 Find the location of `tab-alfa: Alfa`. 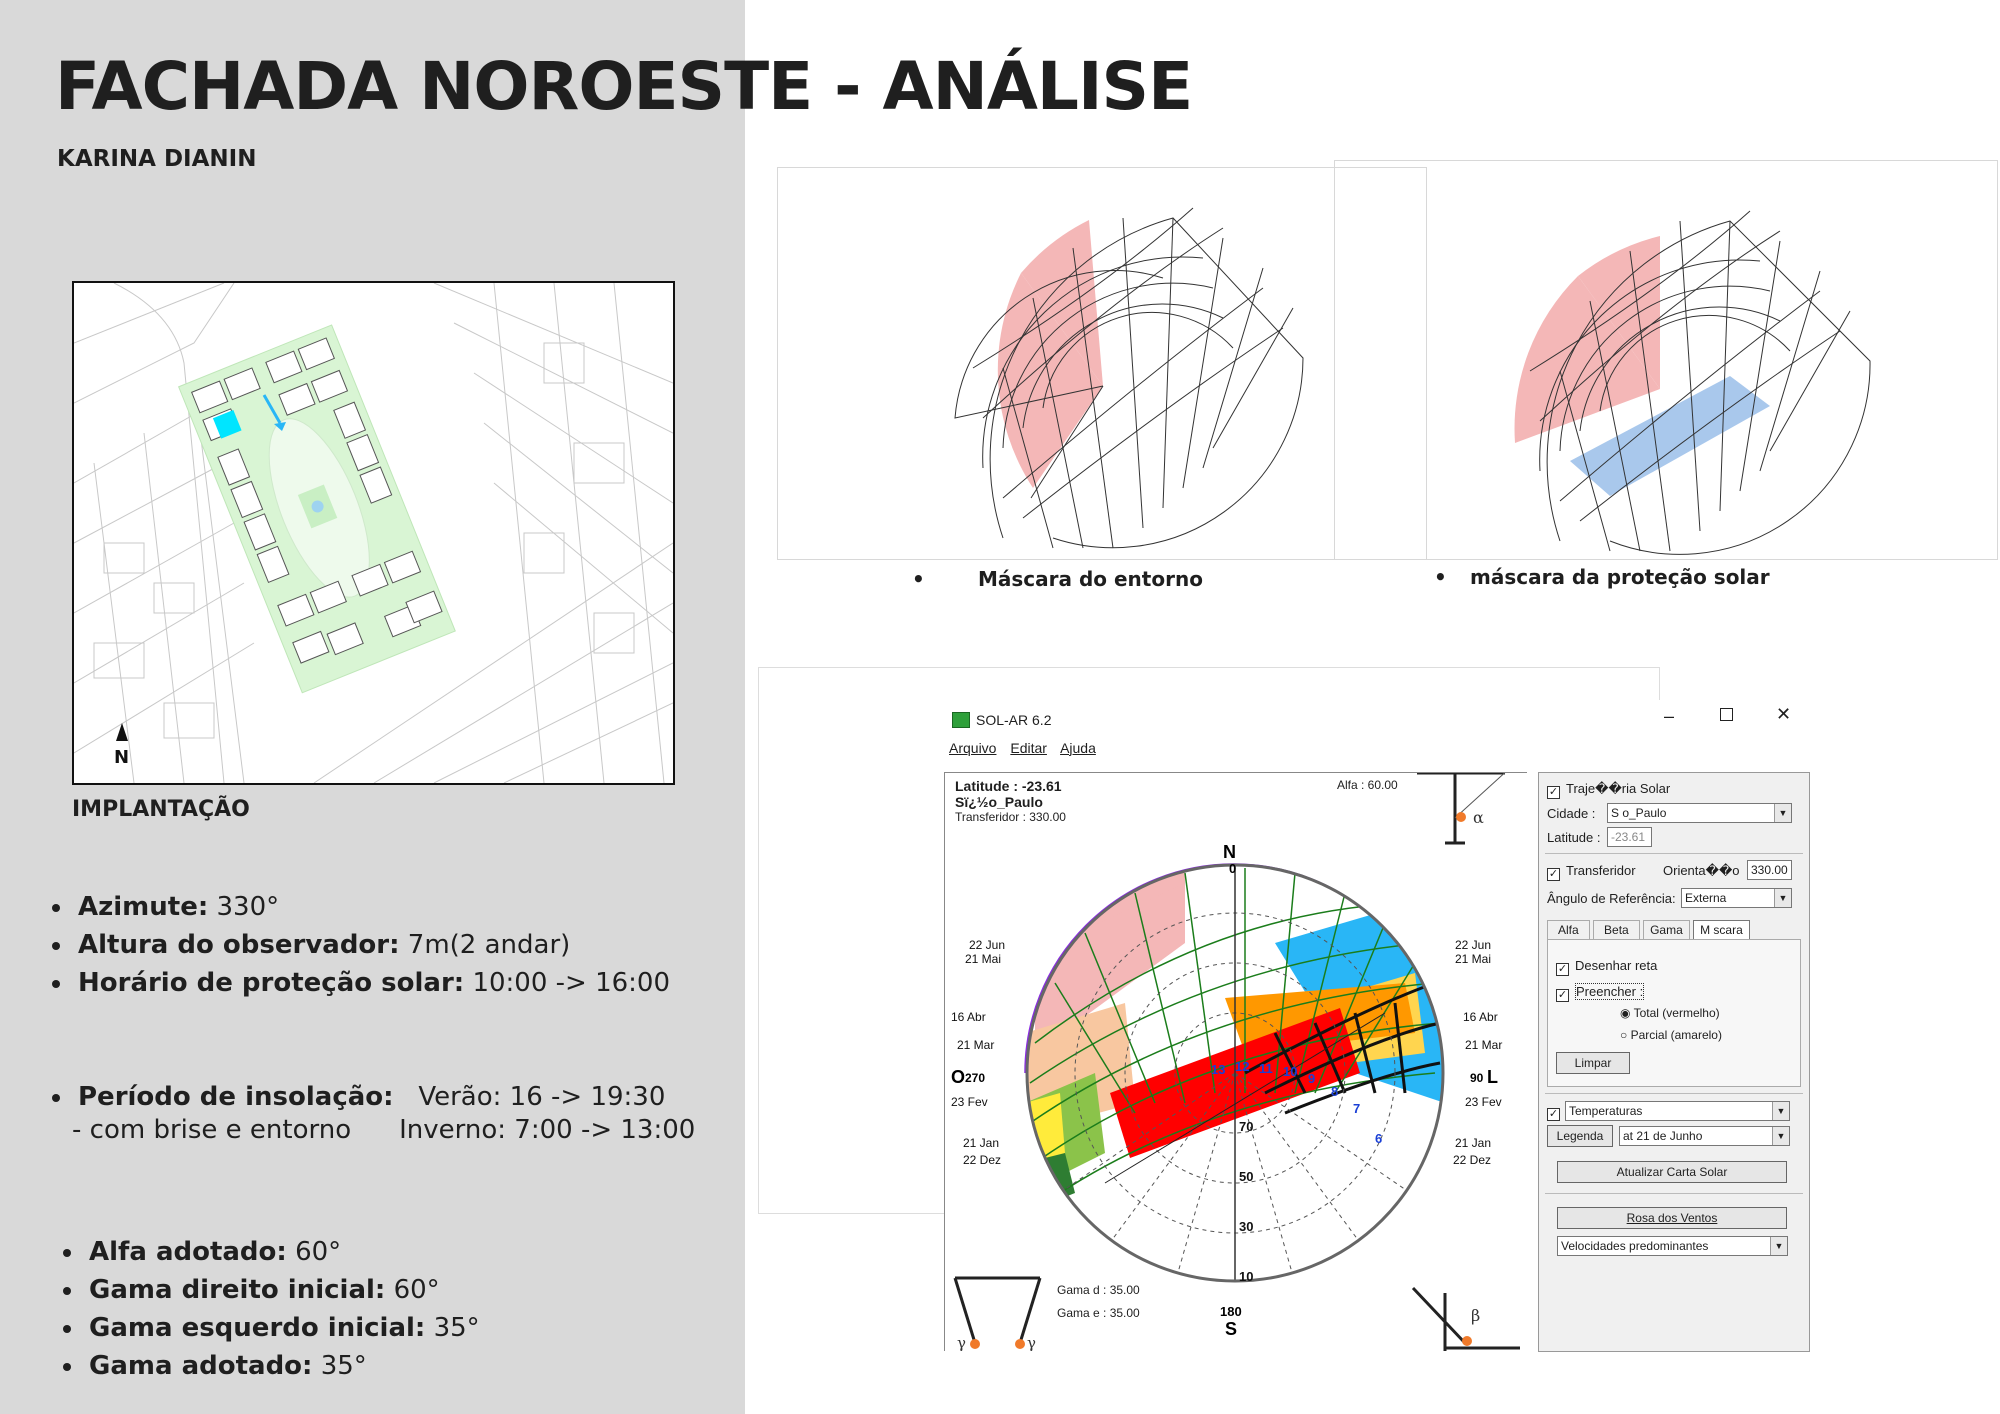

tab-alfa: Alfa is located at coordinates (1568, 929).